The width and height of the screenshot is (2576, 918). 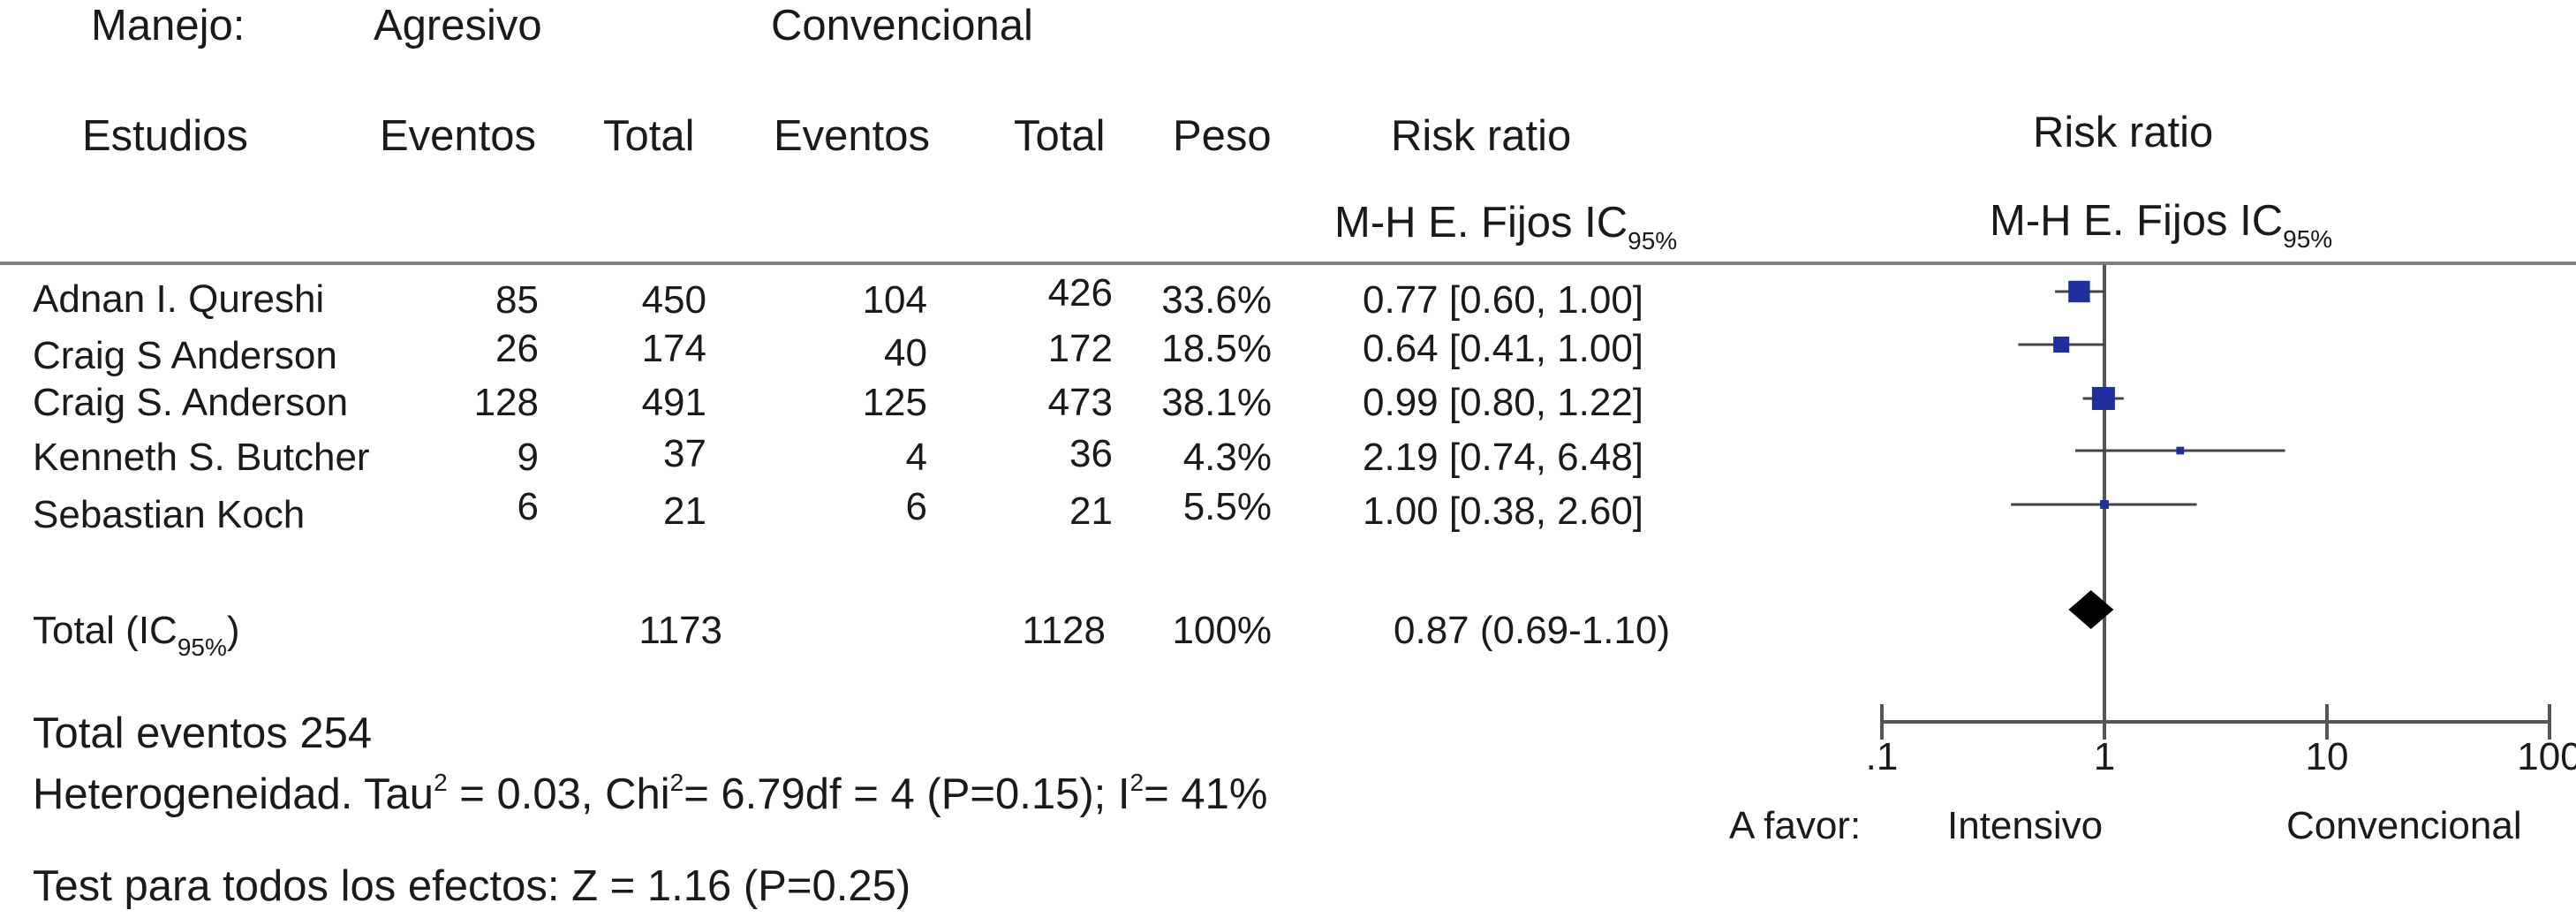 What do you see at coordinates (202, 457) in the screenshot?
I see `study-name: Kenneth S. Butcher` at bounding box center [202, 457].